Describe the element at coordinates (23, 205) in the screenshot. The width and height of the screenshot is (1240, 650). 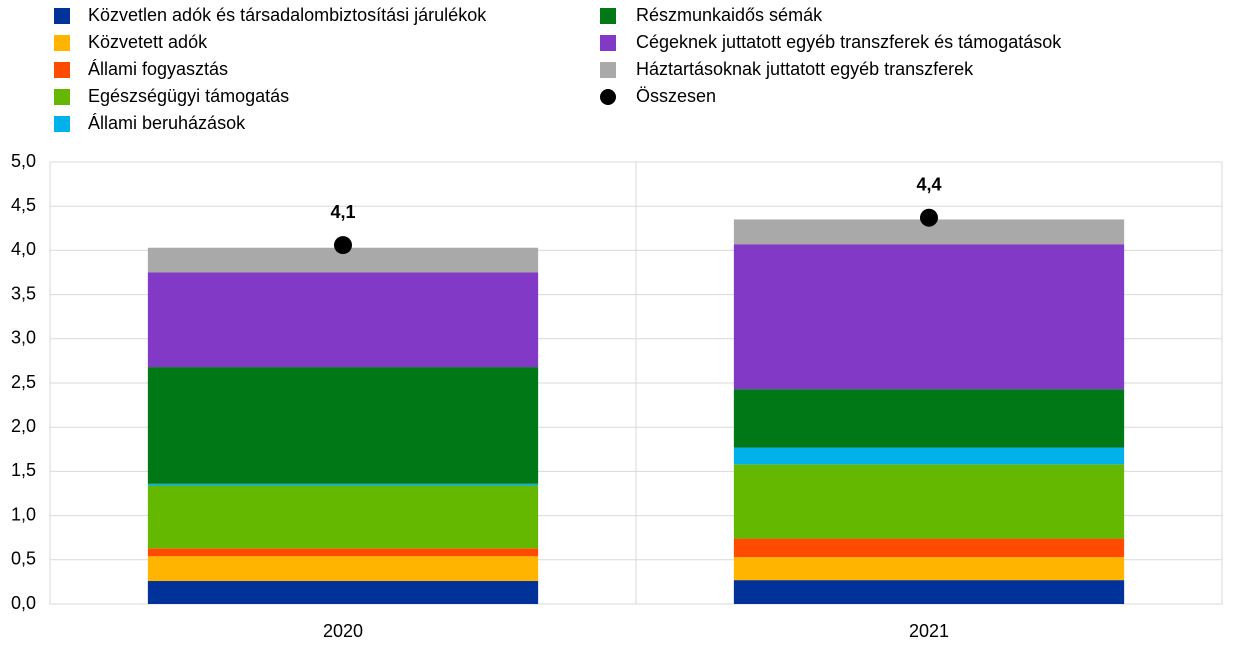
I see `y-tick-label: 4,5` at that location.